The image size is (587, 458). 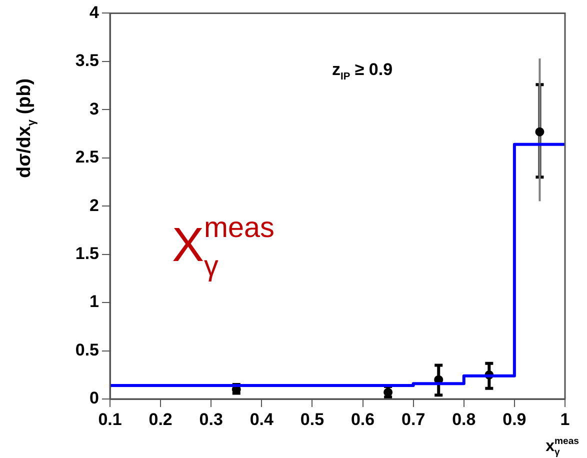 I want to click on y-tick-label: 2.5, so click(x=87, y=157).